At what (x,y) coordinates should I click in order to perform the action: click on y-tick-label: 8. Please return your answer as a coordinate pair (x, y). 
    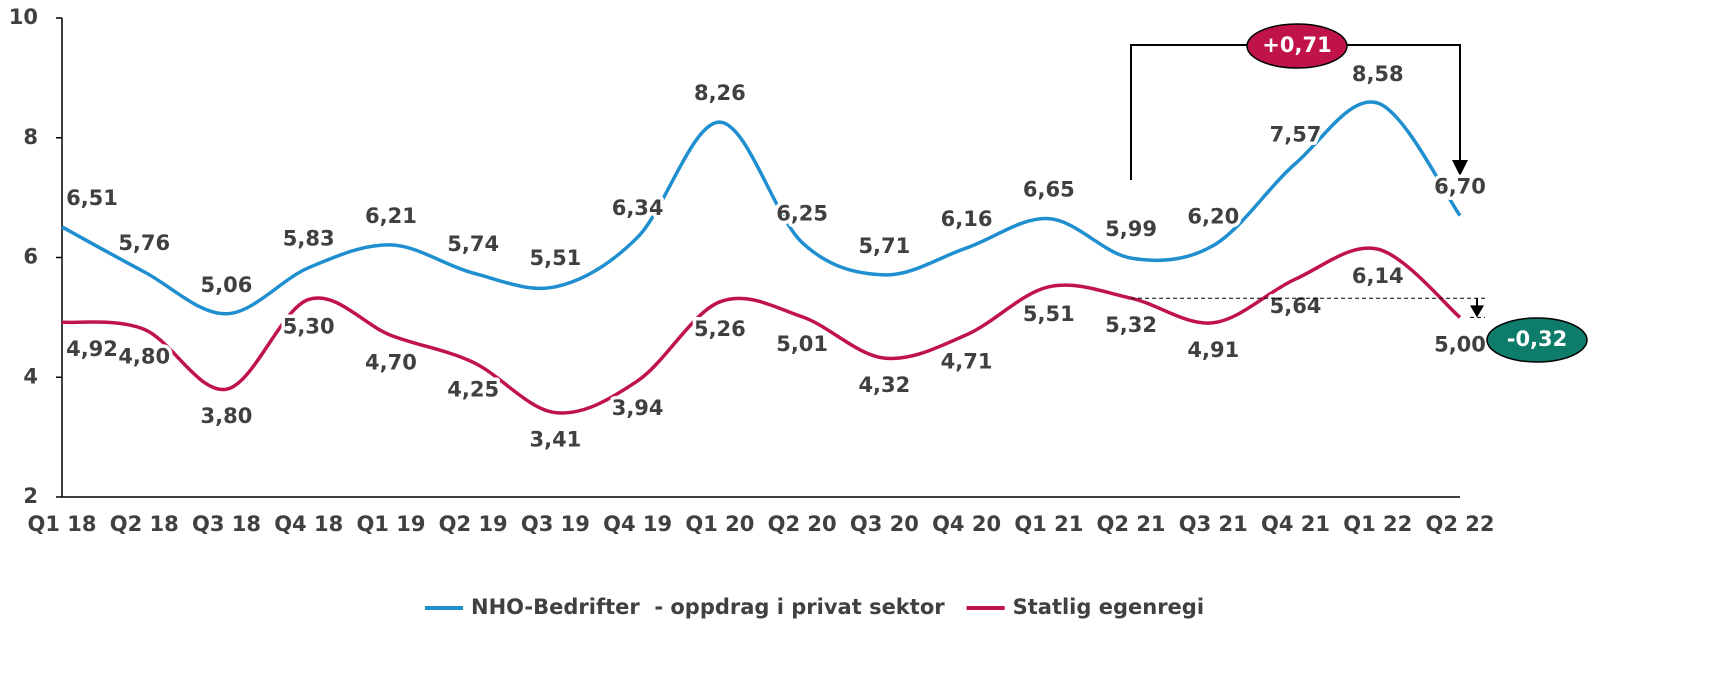
    Looking at the image, I should click on (30, 137).